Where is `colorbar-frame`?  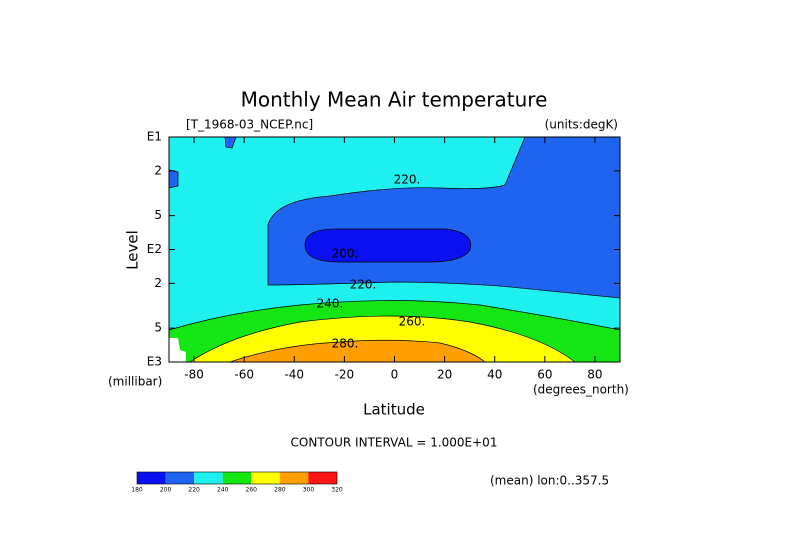
colorbar-frame is located at coordinates (237, 478).